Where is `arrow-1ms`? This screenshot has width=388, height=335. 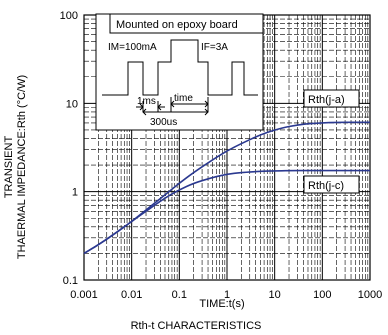
arrow-1ms is located at coordinates (150, 107).